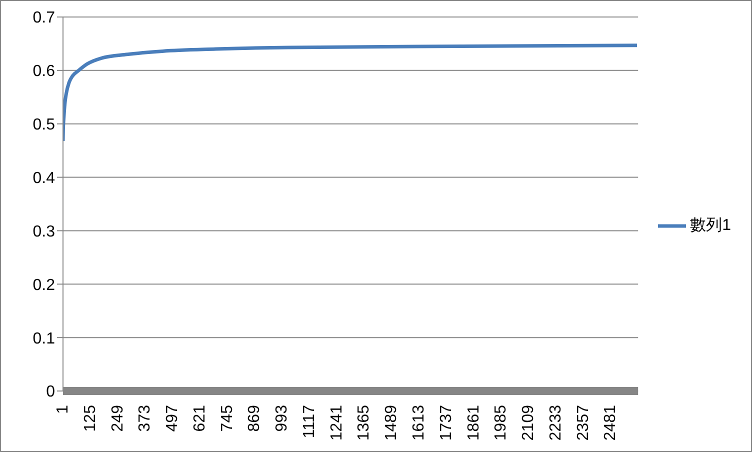  Describe the element at coordinates (117, 418) in the screenshot. I see `x-tick-label: 249` at that location.